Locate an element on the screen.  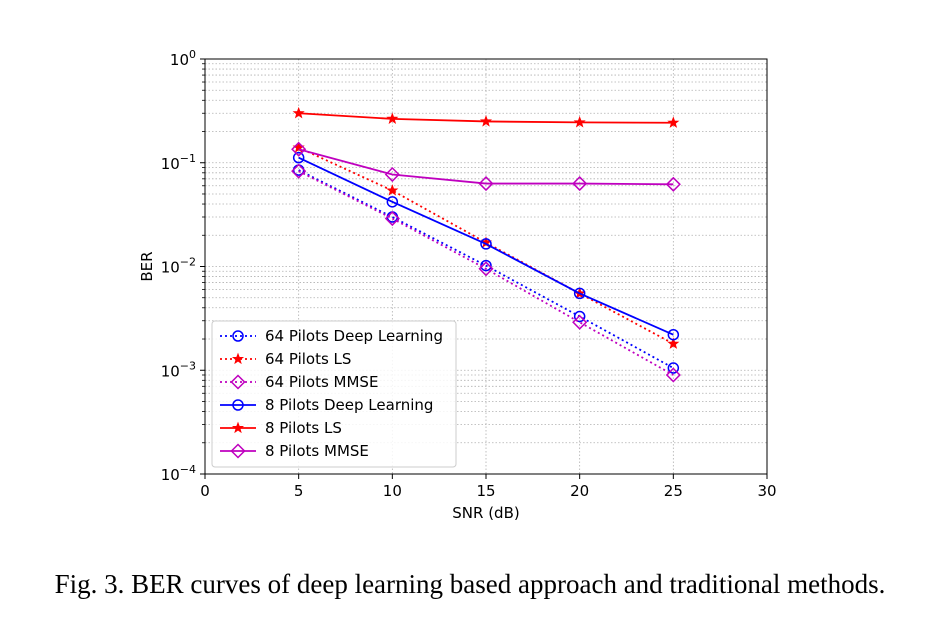
legend-item: 8 Pilots LS is located at coordinates (281, 428).